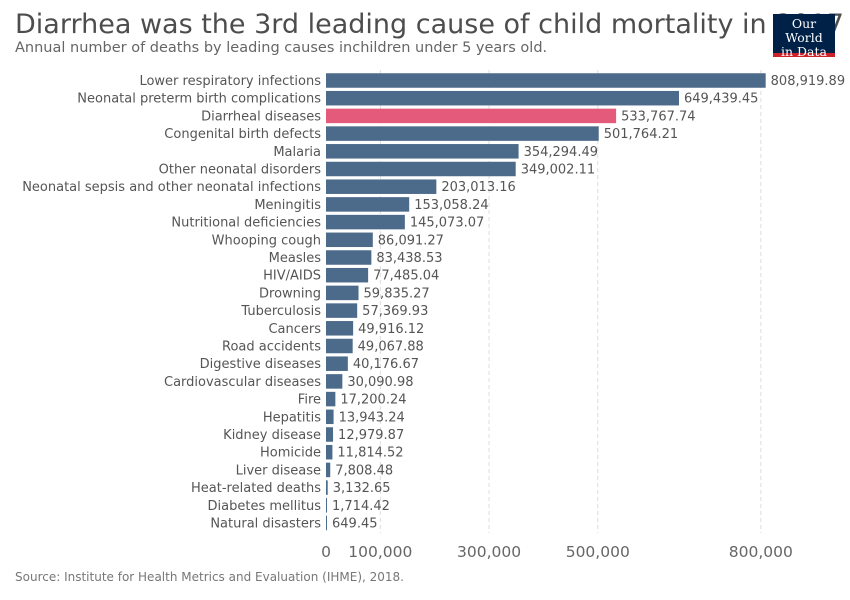  What do you see at coordinates (278, 470) in the screenshot?
I see `category-label: Liver disease` at bounding box center [278, 470].